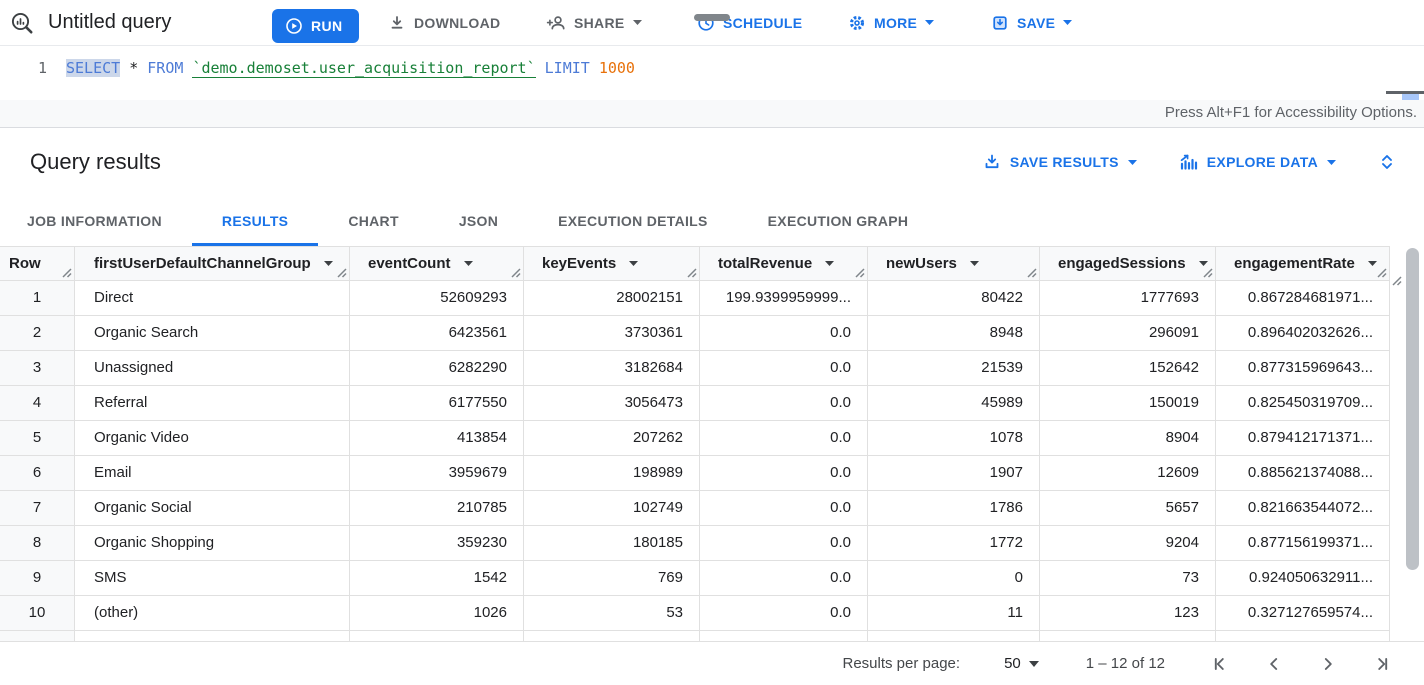  I want to click on cell-firstUserDefaultChannelGroup: Organic Shopping, so click(212, 543).